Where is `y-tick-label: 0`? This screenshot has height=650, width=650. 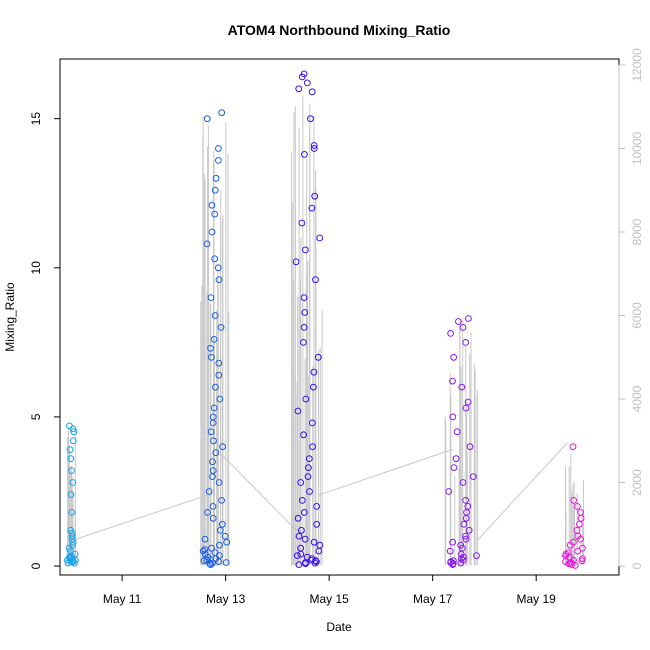
y-tick-label: 0 is located at coordinates (36, 565).